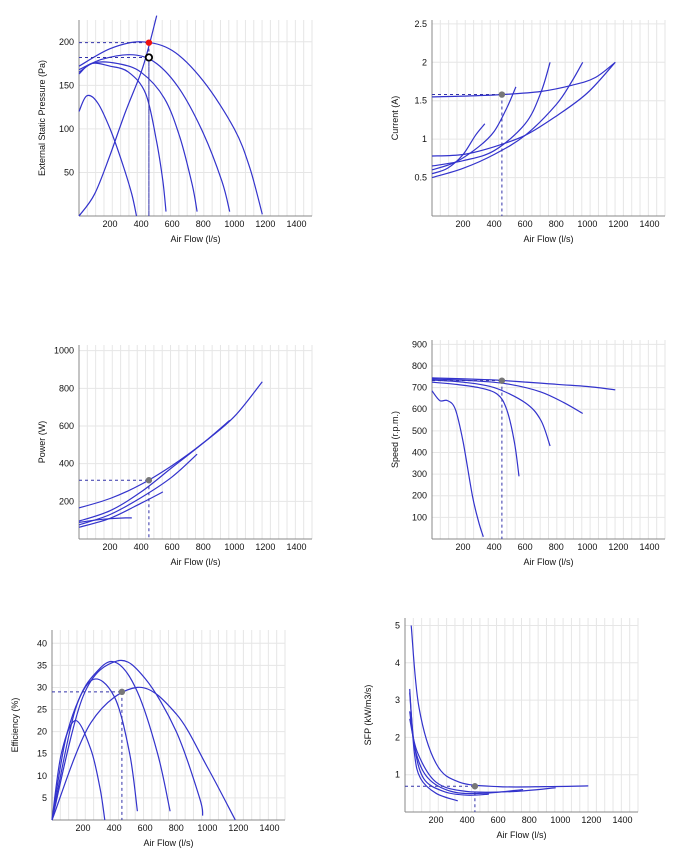 Image resolution: width=684 pixels, height=864 pixels. Describe the element at coordinates (69, 172) in the screenshot. I see `y-tick-label: 50` at that location.